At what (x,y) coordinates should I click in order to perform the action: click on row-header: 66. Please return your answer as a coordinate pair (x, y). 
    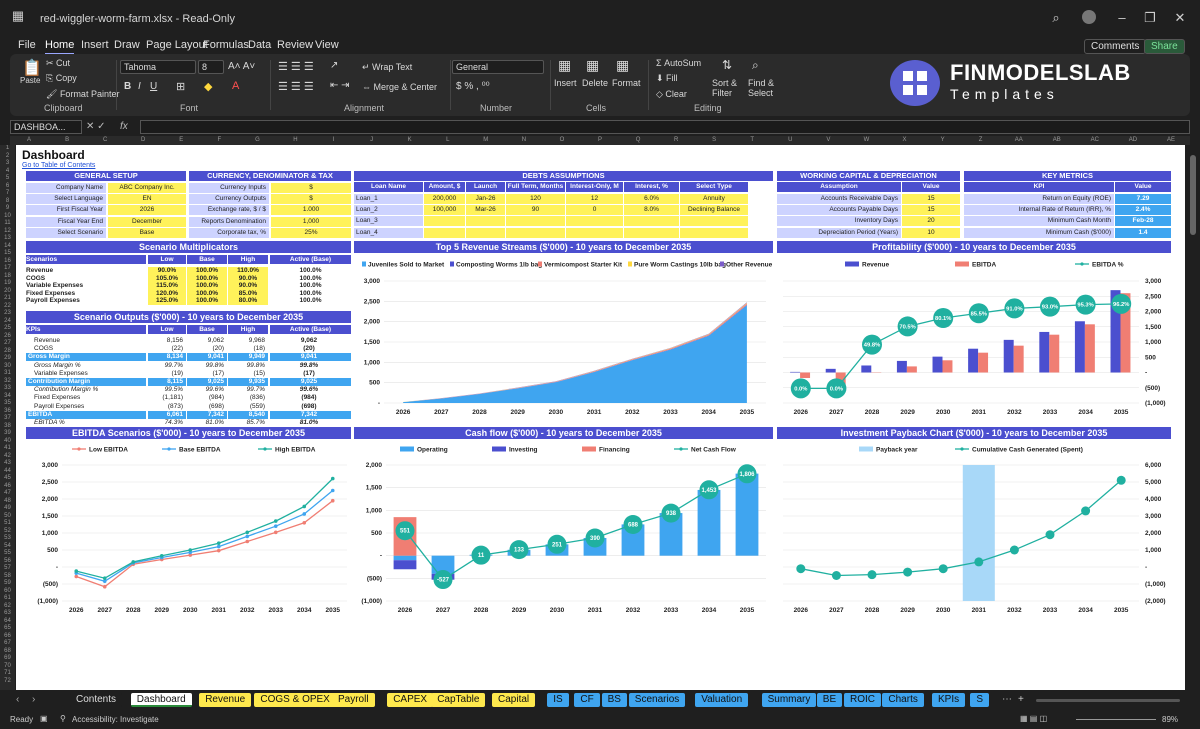
    Looking at the image, I should click on (7, 635).